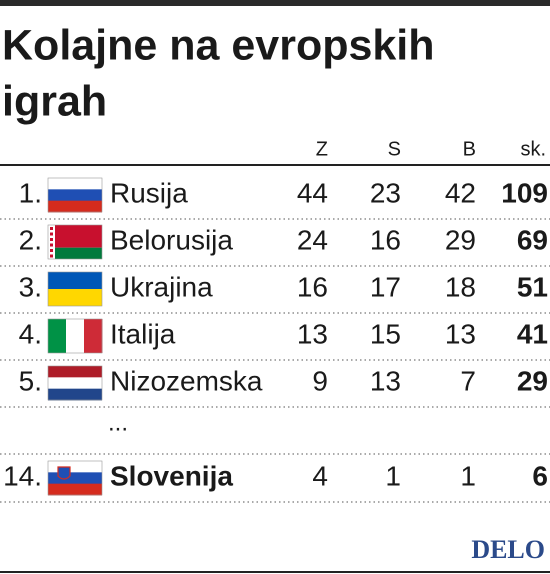 The height and width of the screenshot is (574, 550). Describe the element at coordinates (171, 475) in the screenshot. I see `country: Slovenija` at that location.